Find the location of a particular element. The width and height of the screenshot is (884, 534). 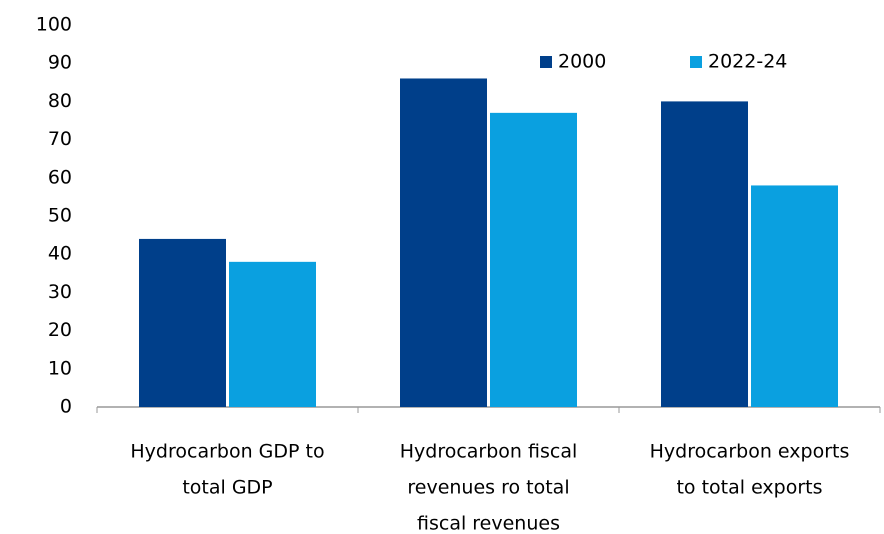

y-tick-label: 100 is located at coordinates (54, 25).